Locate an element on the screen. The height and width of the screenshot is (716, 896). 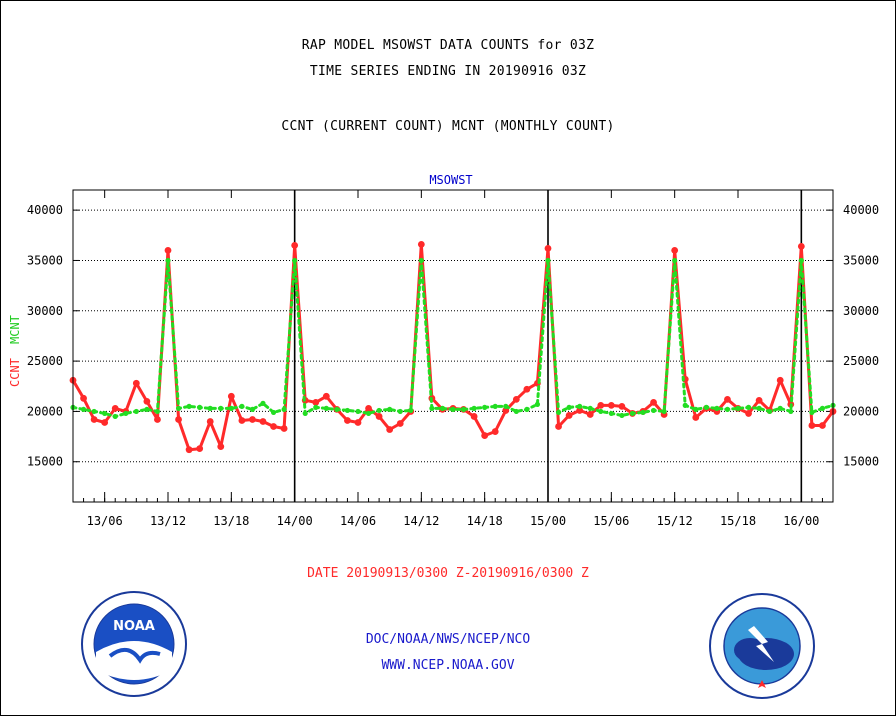
chart-title-line2: TIME SERIES ENDING IN 20190916 03Z is located at coordinates (448, 71).